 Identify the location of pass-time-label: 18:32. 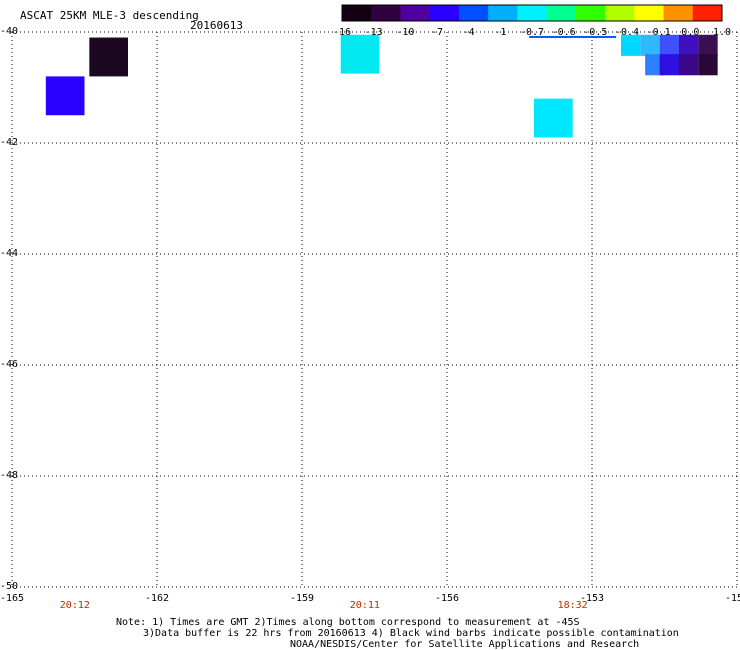
(572, 605).